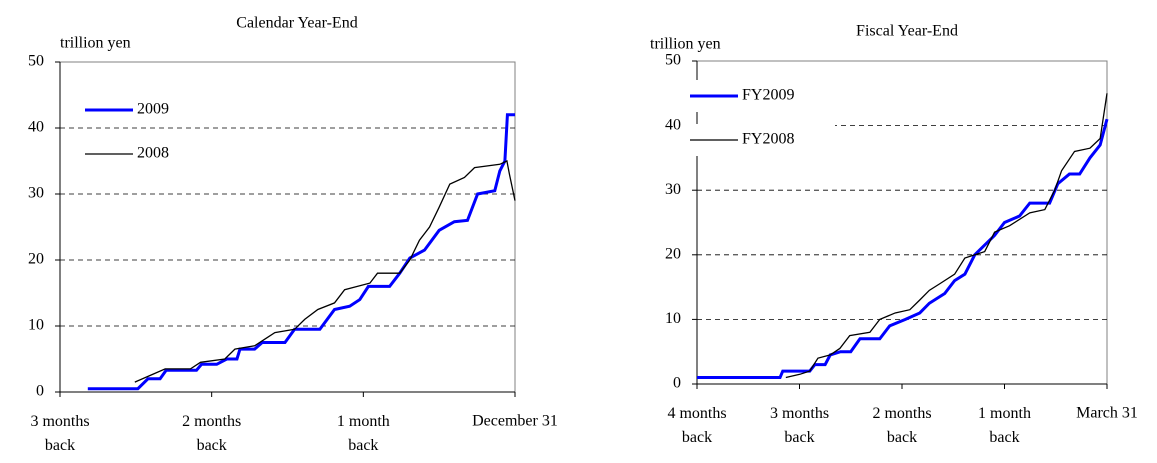  I want to click on legend-label: 2008, so click(153, 153).